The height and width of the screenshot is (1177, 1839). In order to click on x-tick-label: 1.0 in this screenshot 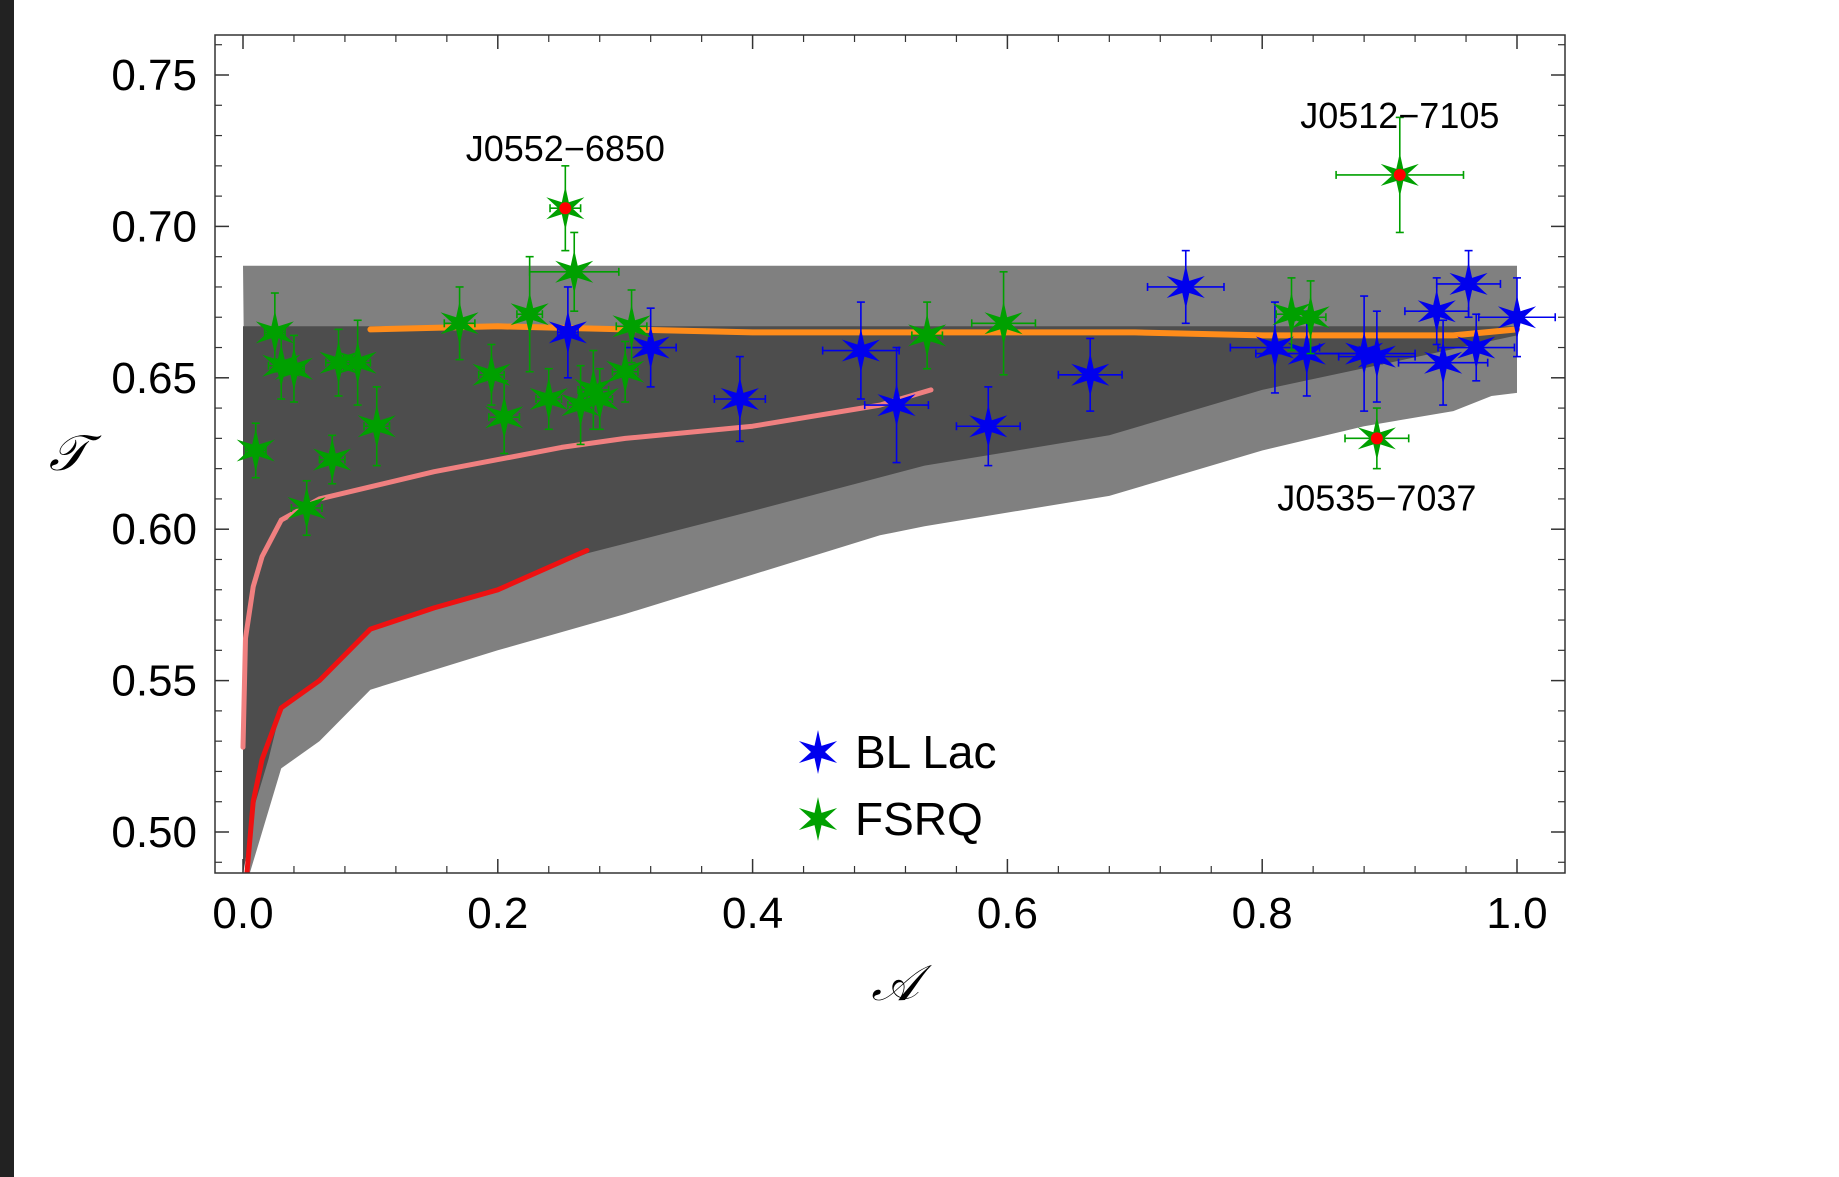, I will do `click(1516, 913)`.